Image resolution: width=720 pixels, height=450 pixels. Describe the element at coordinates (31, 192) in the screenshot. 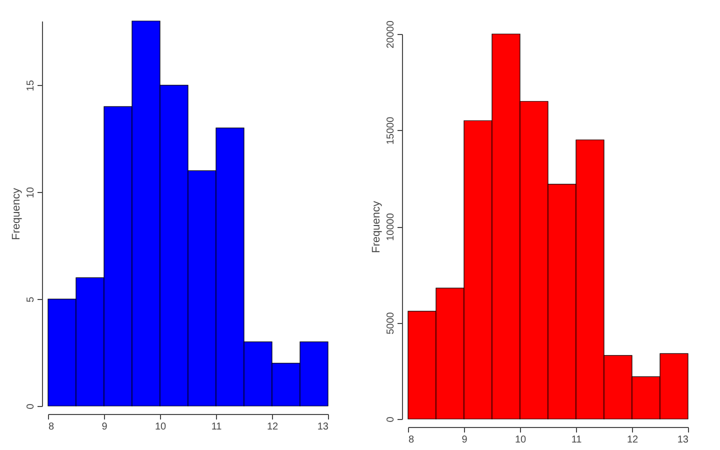

I see `y-tick-label: 10` at that location.